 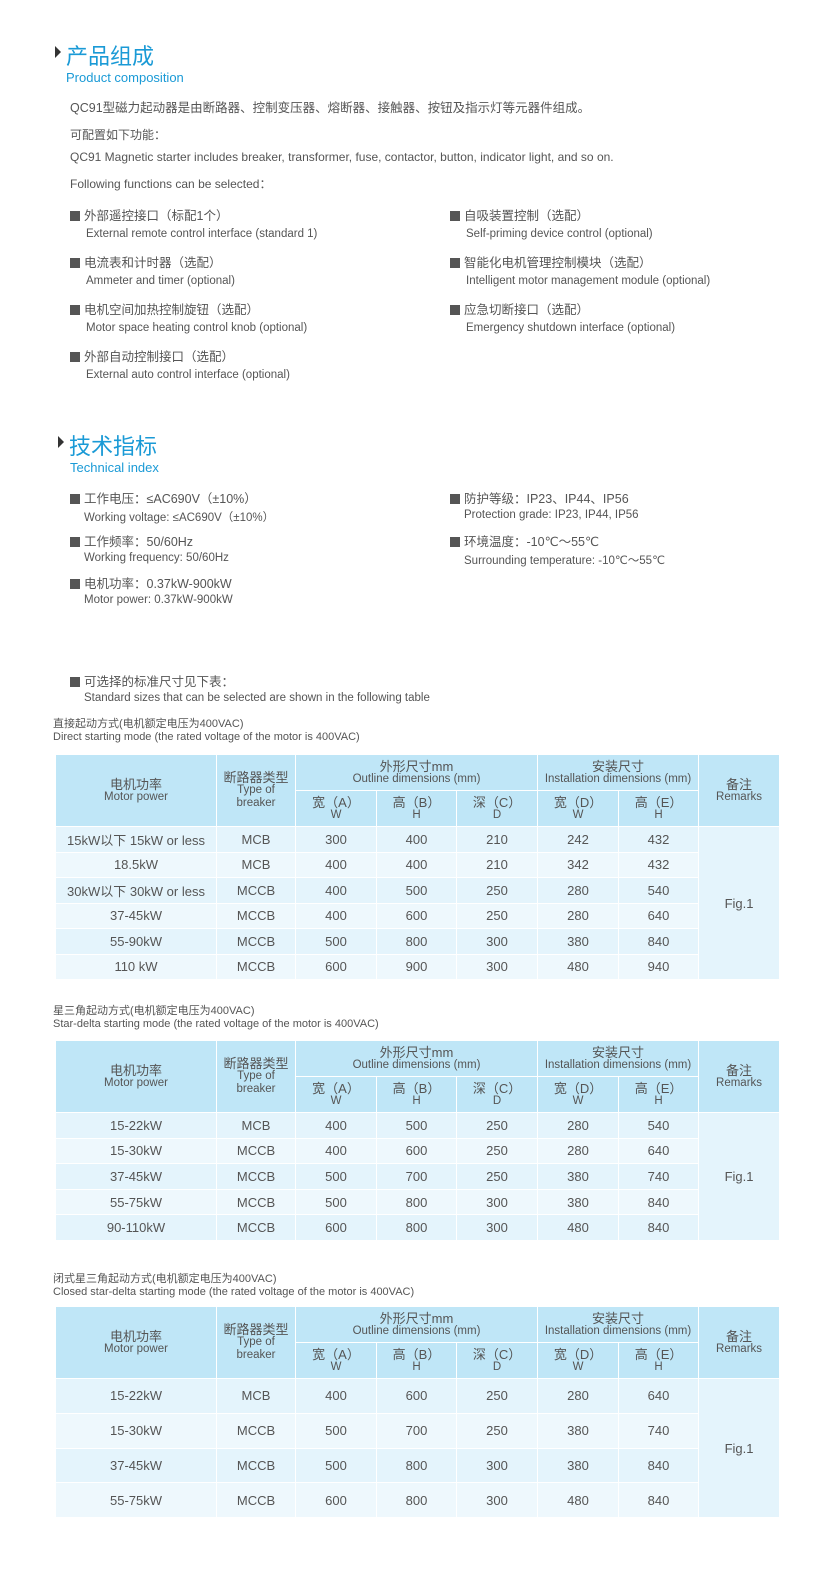 I want to click on feature-zh: 智能化电机管理控制模块（选配）, so click(x=558, y=263).